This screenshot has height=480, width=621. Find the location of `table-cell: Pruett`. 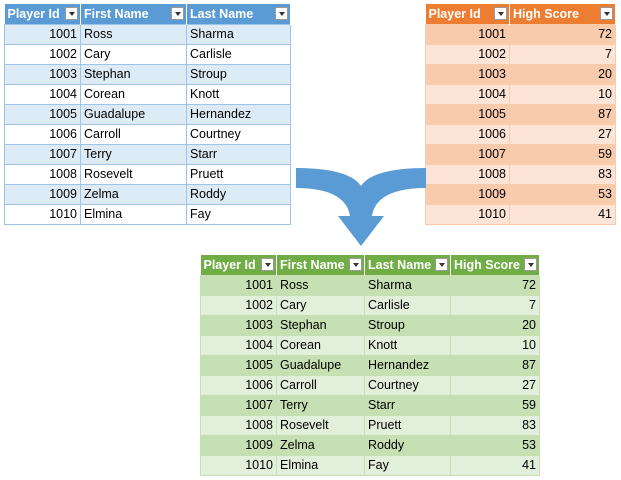

table-cell: Pruett is located at coordinates (407, 424).